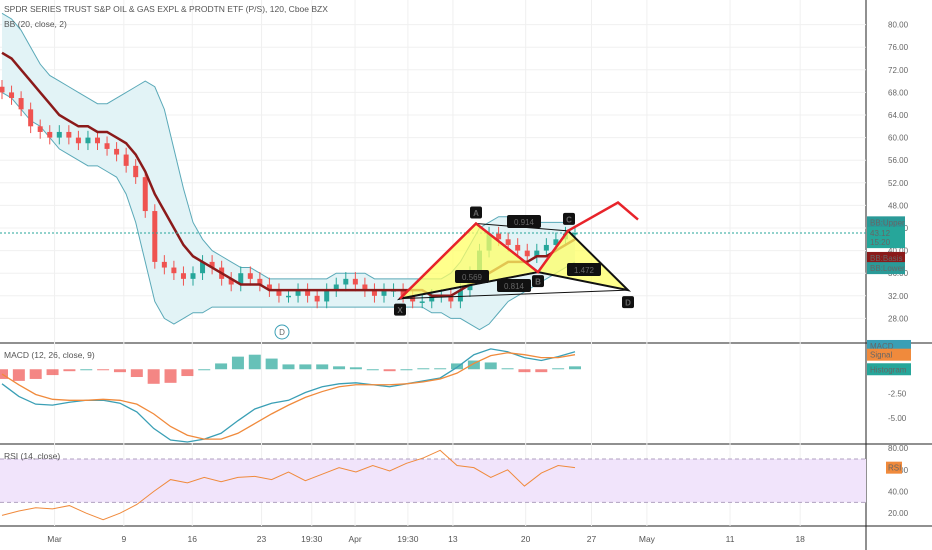 The height and width of the screenshot is (550, 932). I want to click on macd-axis-badge-label: Signal, so click(881, 355).